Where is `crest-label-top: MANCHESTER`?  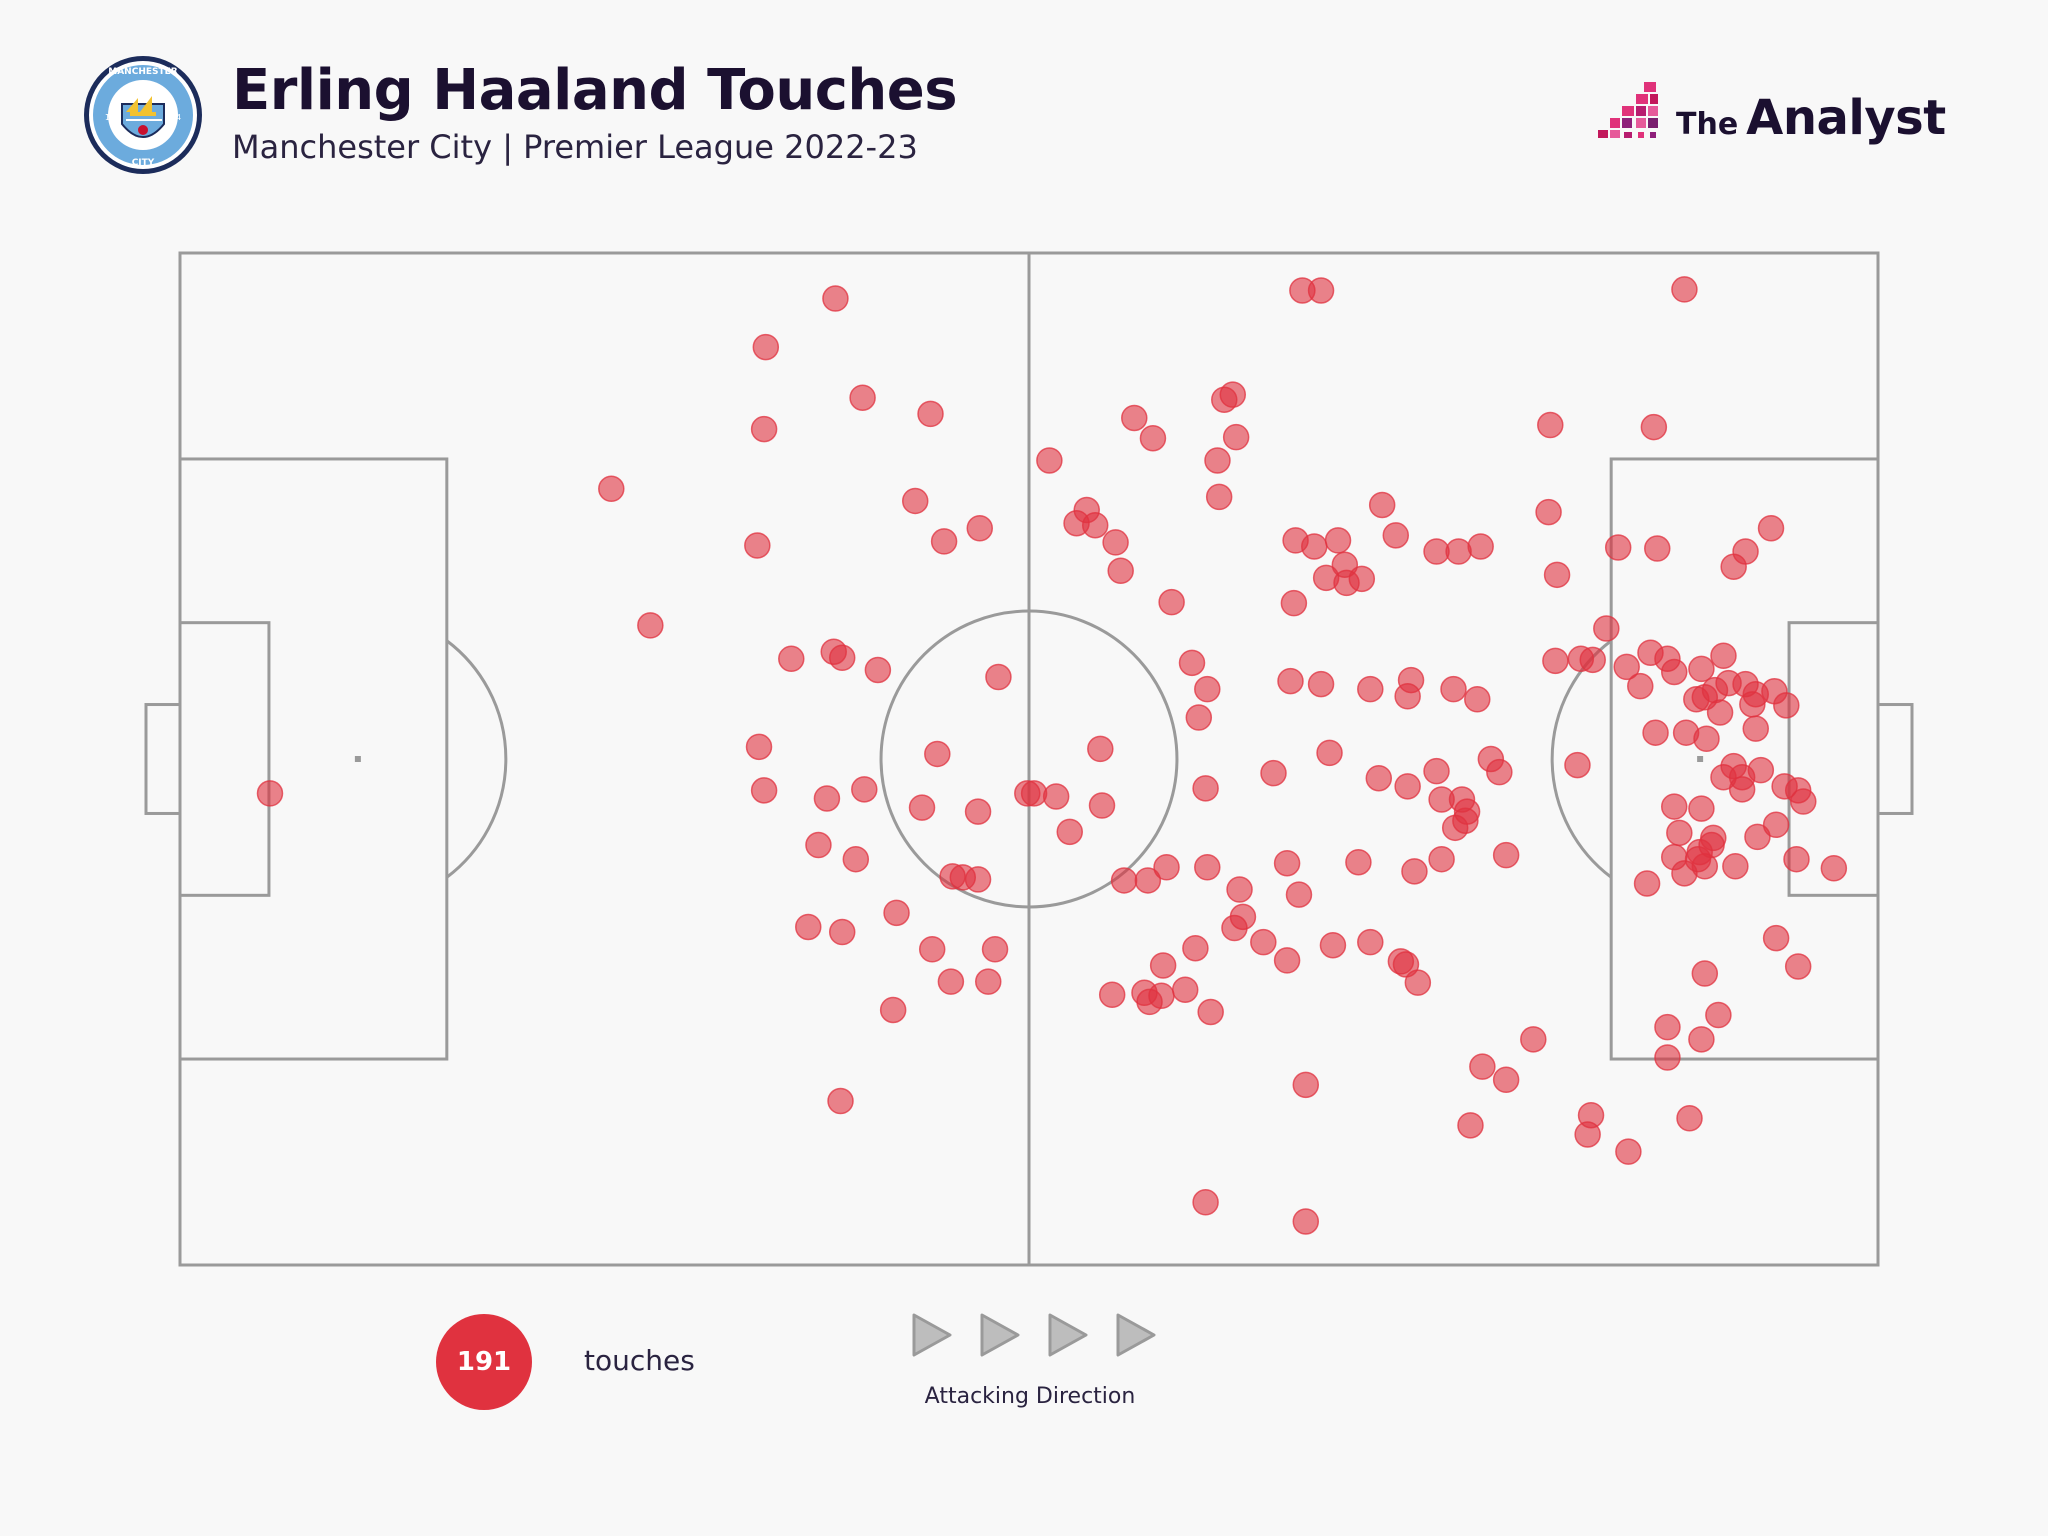 crest-label-top: MANCHESTER is located at coordinates (143, 72).